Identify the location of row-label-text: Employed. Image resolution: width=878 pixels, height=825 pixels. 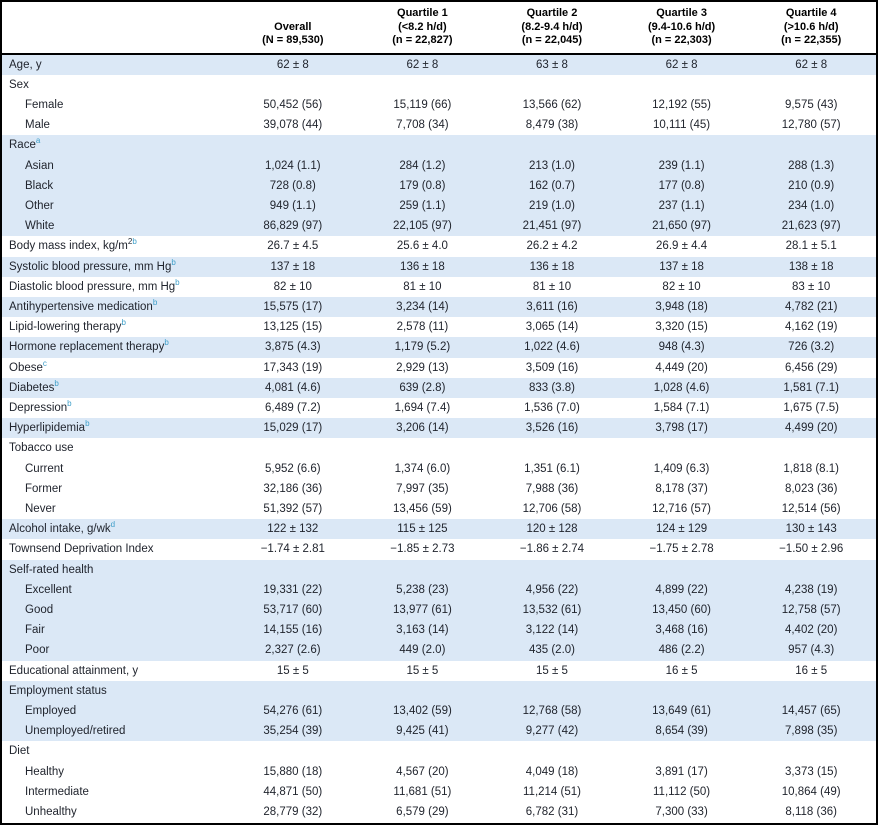
(51, 711).